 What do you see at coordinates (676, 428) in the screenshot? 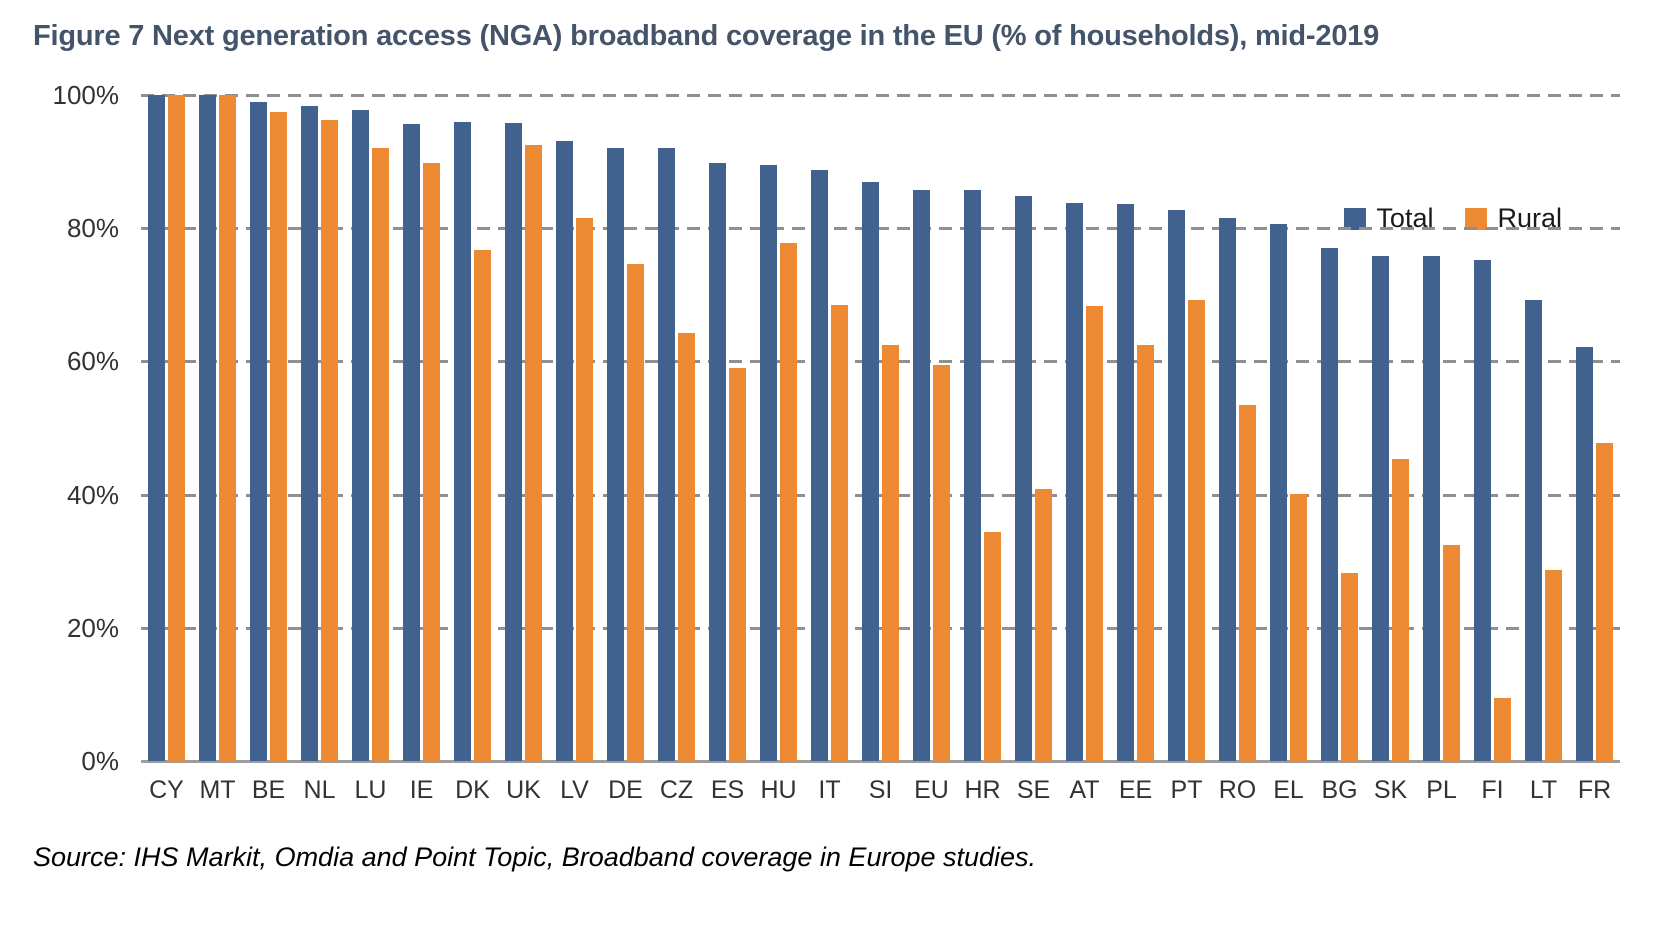
I see `bar-group-CZ` at bounding box center [676, 428].